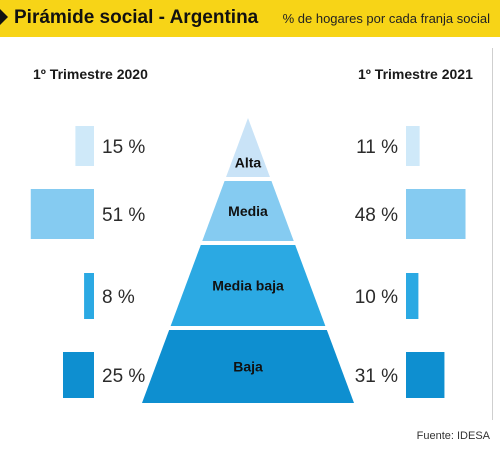  What do you see at coordinates (376, 215) in the screenshot?
I see `value-label-2021-media: 48 %` at bounding box center [376, 215].